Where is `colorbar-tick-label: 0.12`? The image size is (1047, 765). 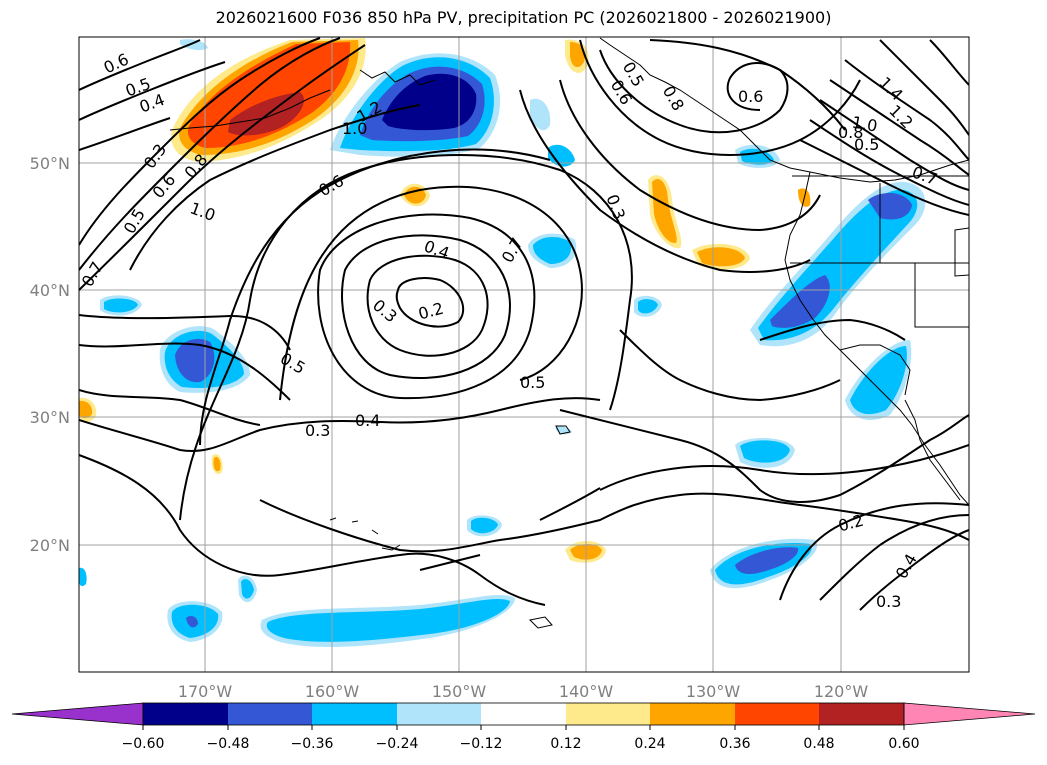
colorbar-tick-label: 0.12 is located at coordinates (565, 744).